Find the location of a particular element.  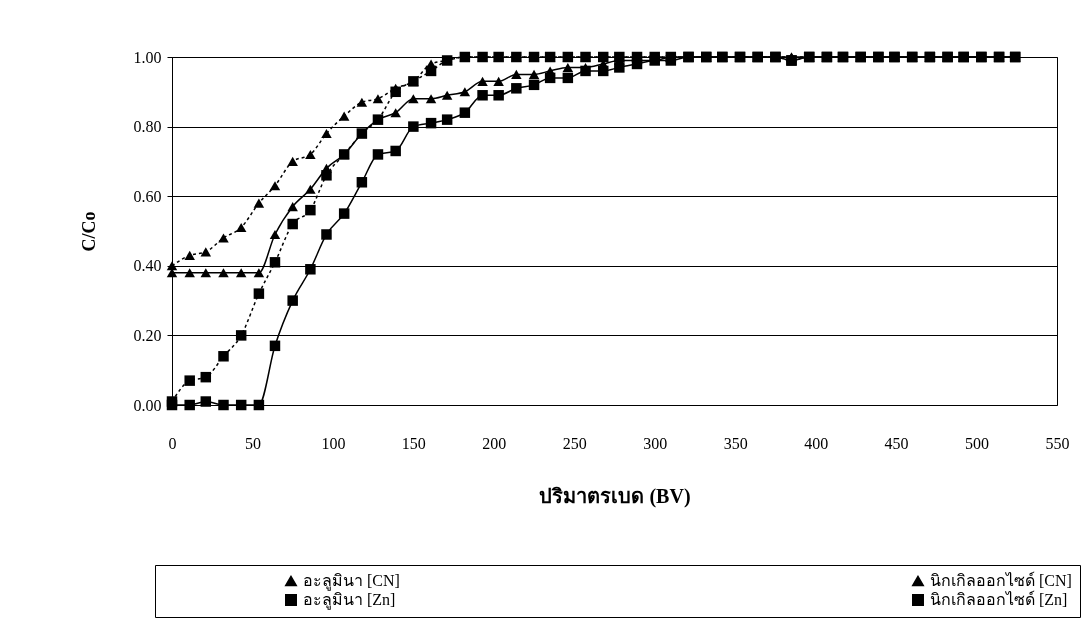

y-tick-label: 1.00 is located at coordinates (147, 57).